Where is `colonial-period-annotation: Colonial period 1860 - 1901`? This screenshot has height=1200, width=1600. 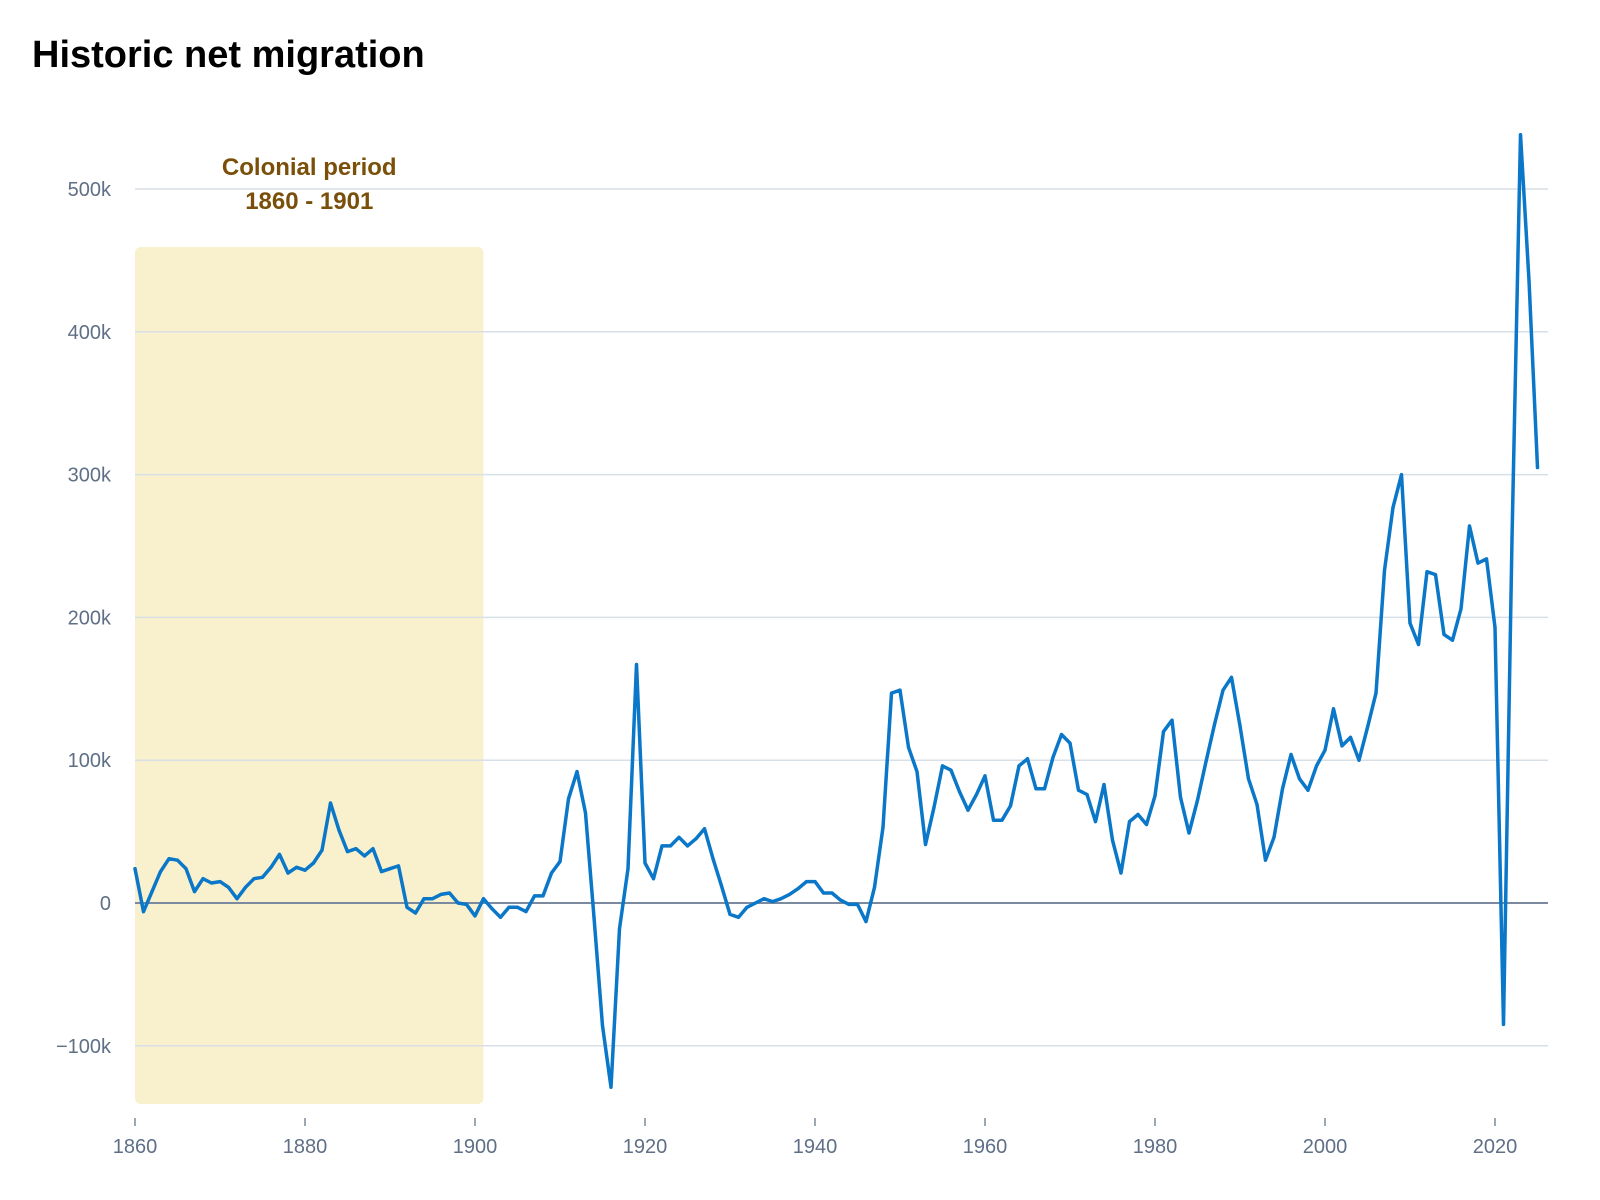
colonial-period-annotation: Colonial period 1860 - 1901 is located at coordinates (309, 184).